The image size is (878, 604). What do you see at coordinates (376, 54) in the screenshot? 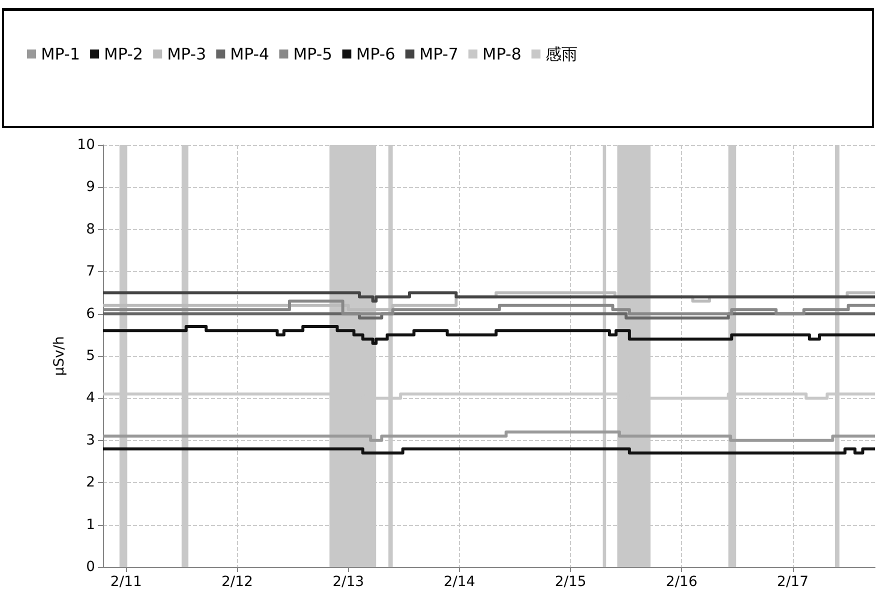
I see `legend-label: MP-6` at bounding box center [376, 54].